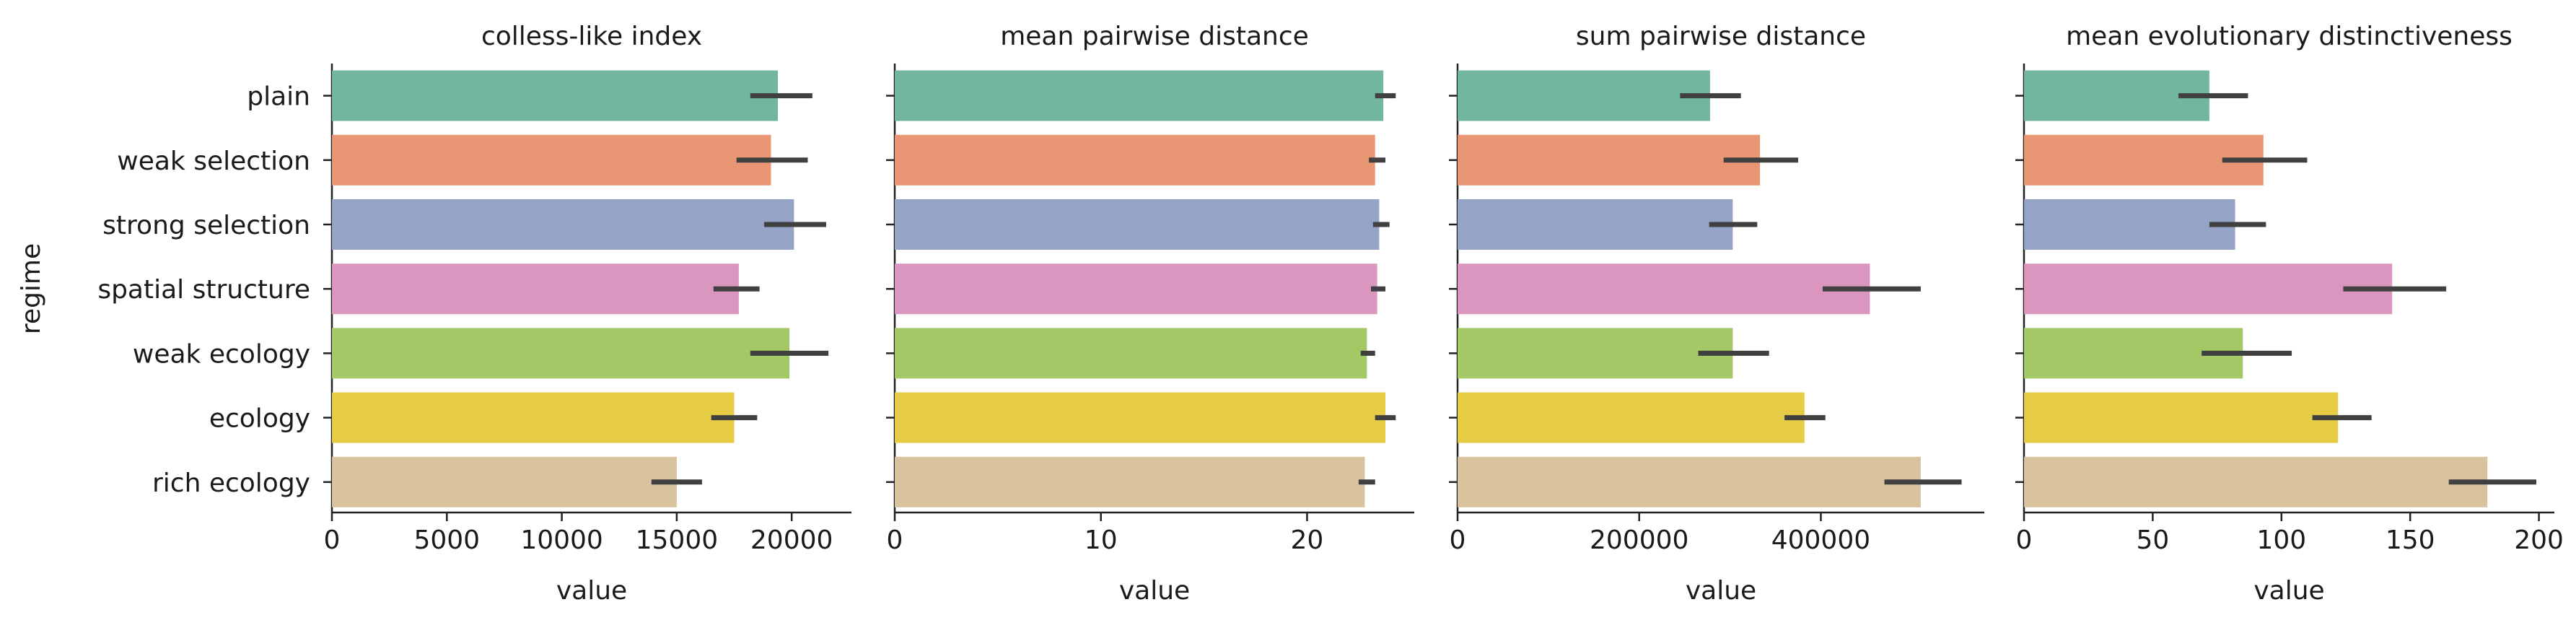 The width and height of the screenshot is (2576, 628). I want to click on x-tick-label: 50, so click(2152, 540).